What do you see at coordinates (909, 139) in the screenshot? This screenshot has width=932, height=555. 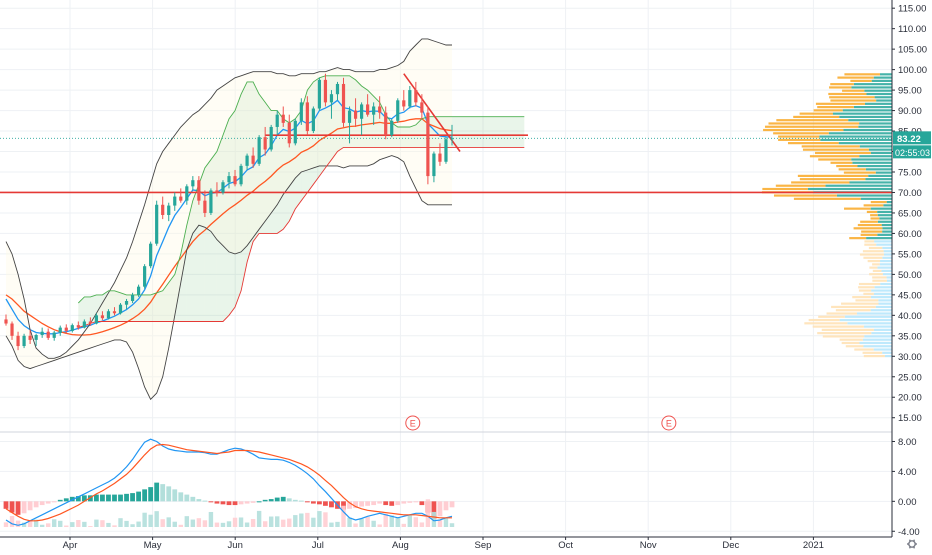 I see `last-price-label: 83.22` at bounding box center [909, 139].